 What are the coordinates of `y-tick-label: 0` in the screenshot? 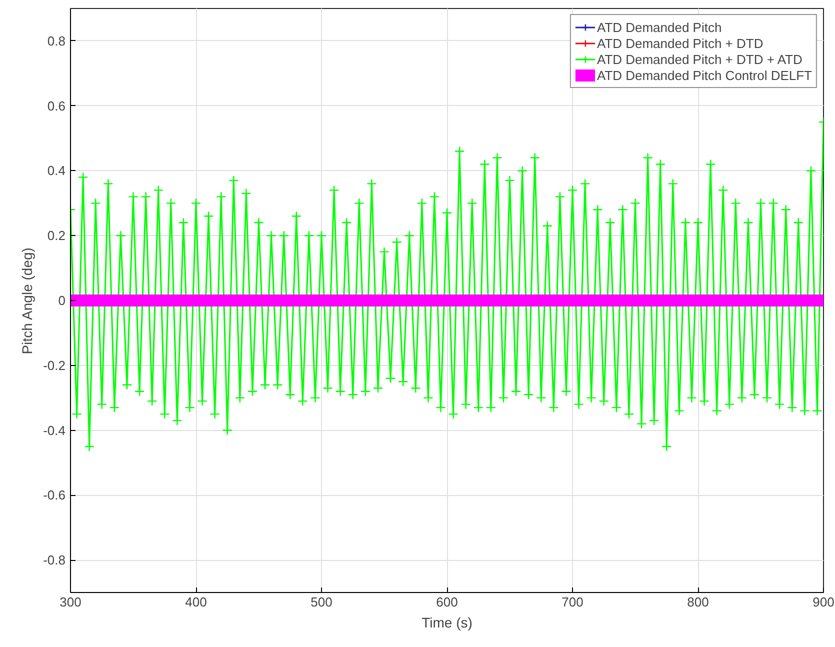 It's located at (62, 300).